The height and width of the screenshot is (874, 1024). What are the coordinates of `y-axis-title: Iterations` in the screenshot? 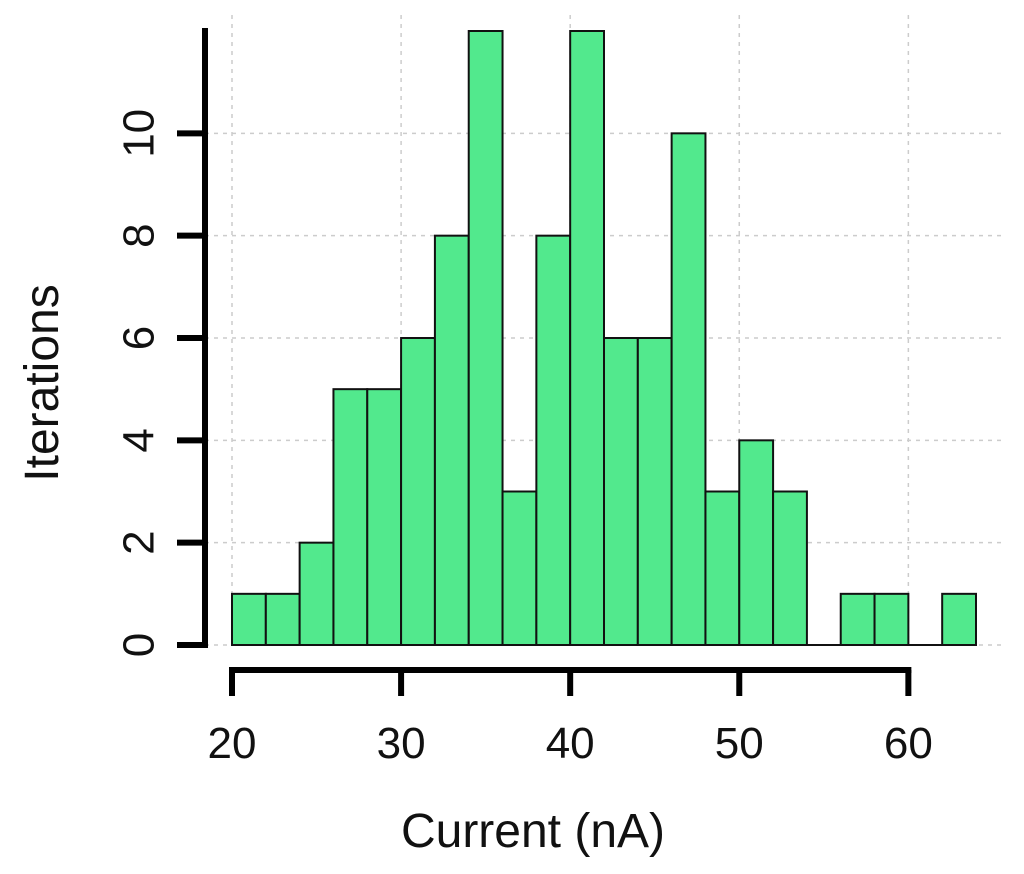 It's located at (42, 382).